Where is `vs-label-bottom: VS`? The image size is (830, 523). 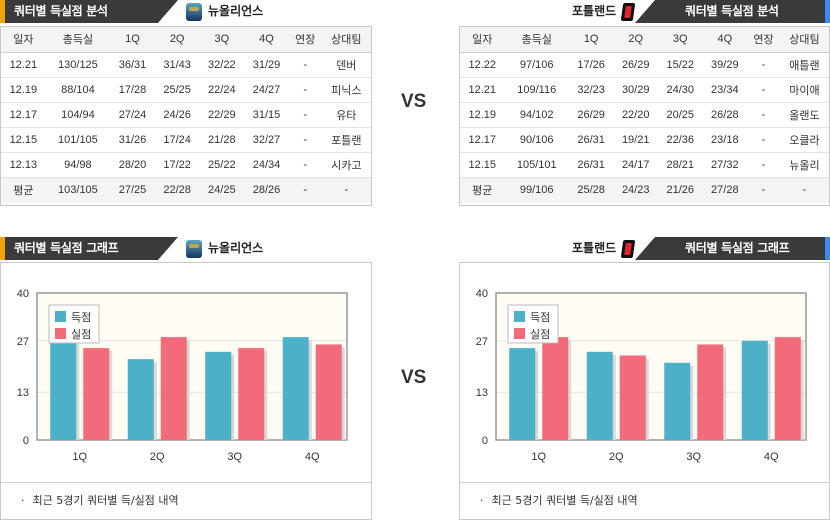 vs-label-bottom: VS is located at coordinates (414, 377).